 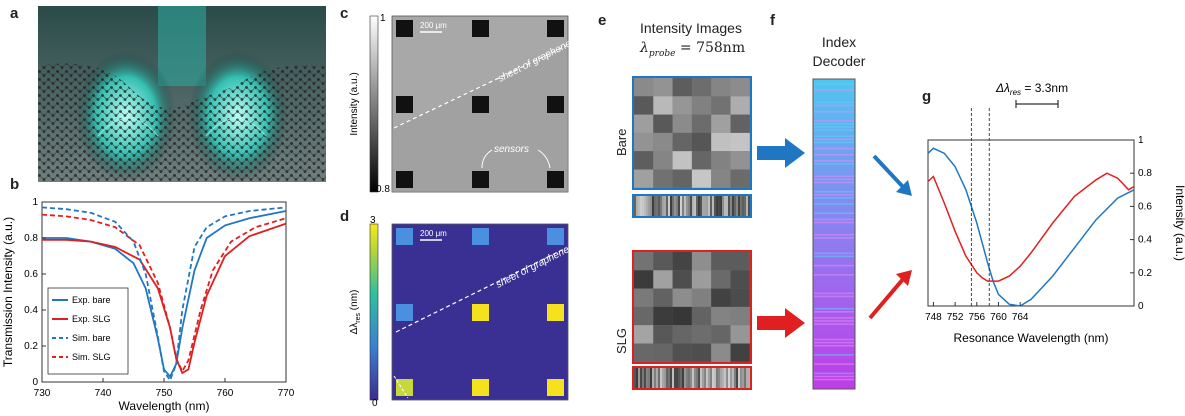 What do you see at coordinates (383, 18) in the screenshot?
I see `colorbar-top-label: 1` at bounding box center [383, 18].